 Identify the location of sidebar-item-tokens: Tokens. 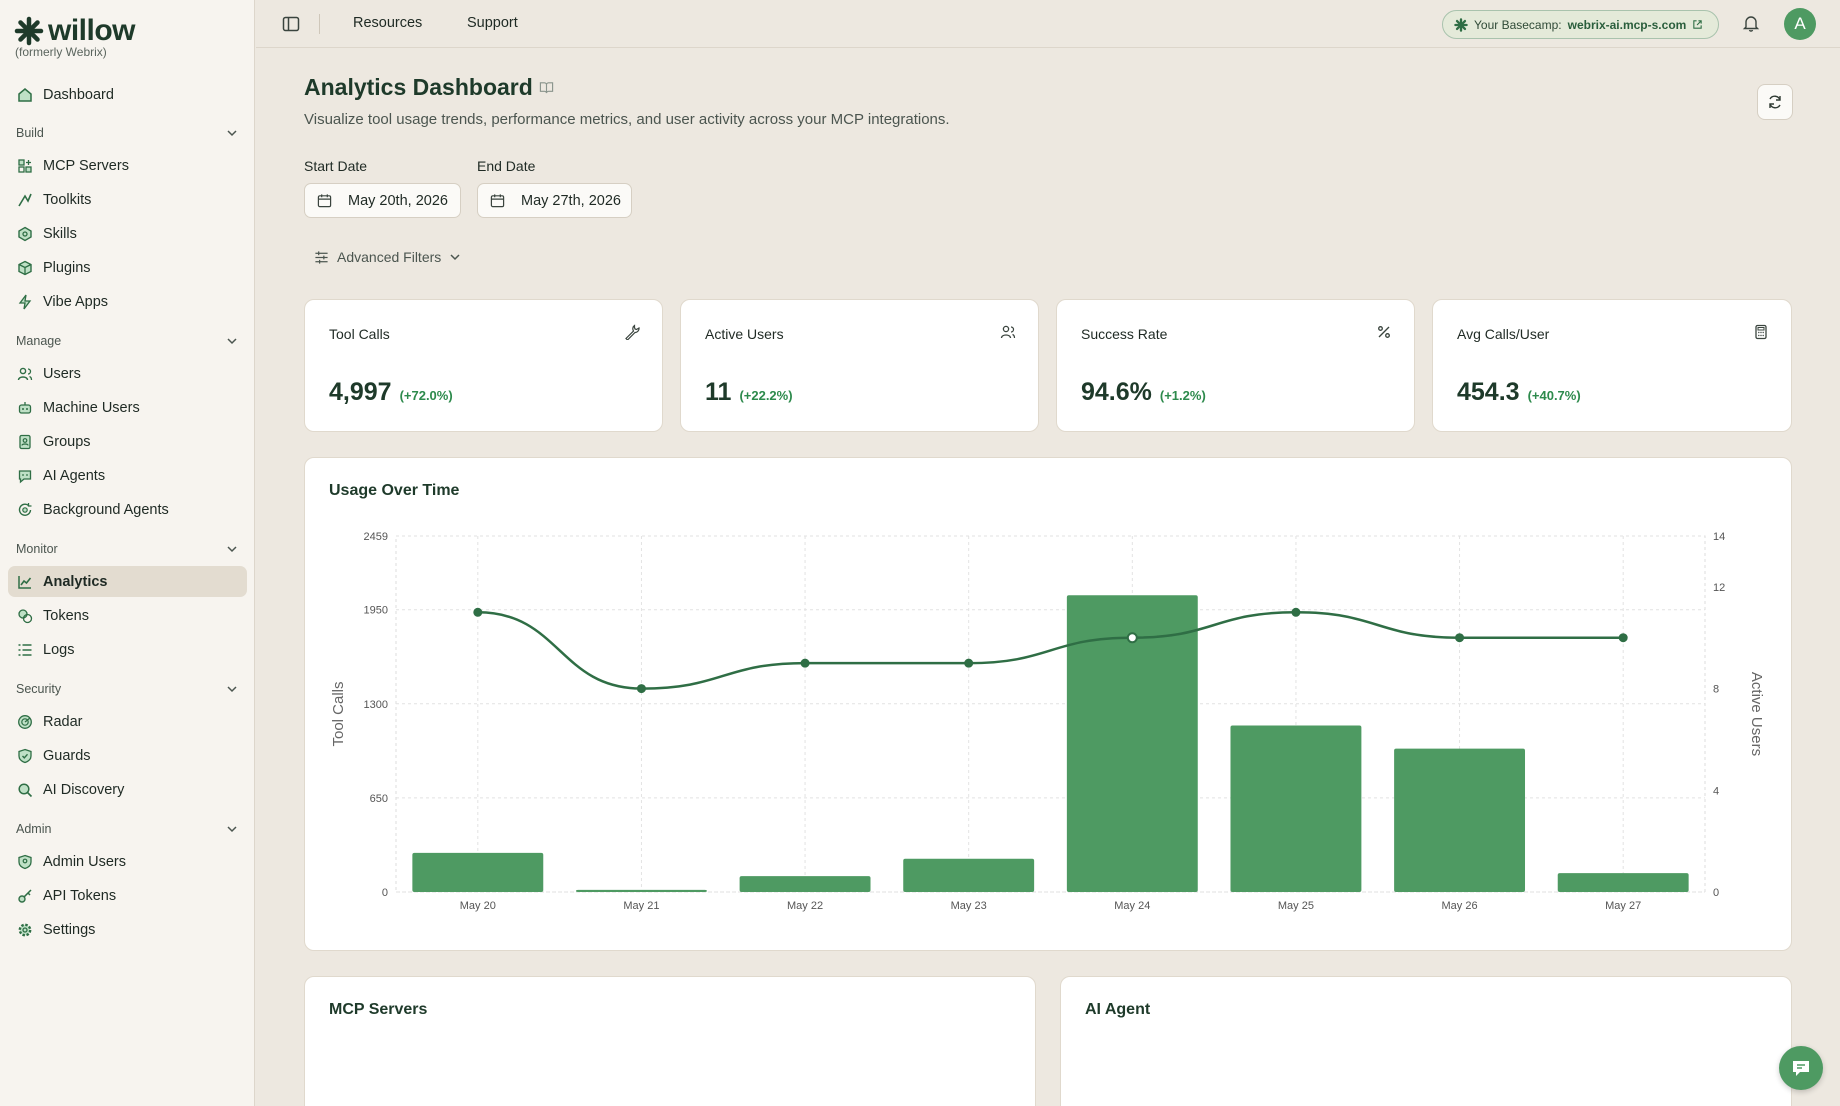
(127, 615).